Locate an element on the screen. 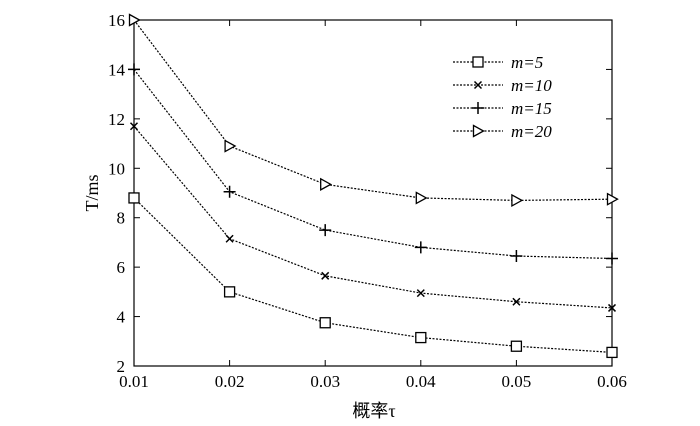 The image size is (700, 426). legend-entry: m=20 is located at coordinates (502, 131).